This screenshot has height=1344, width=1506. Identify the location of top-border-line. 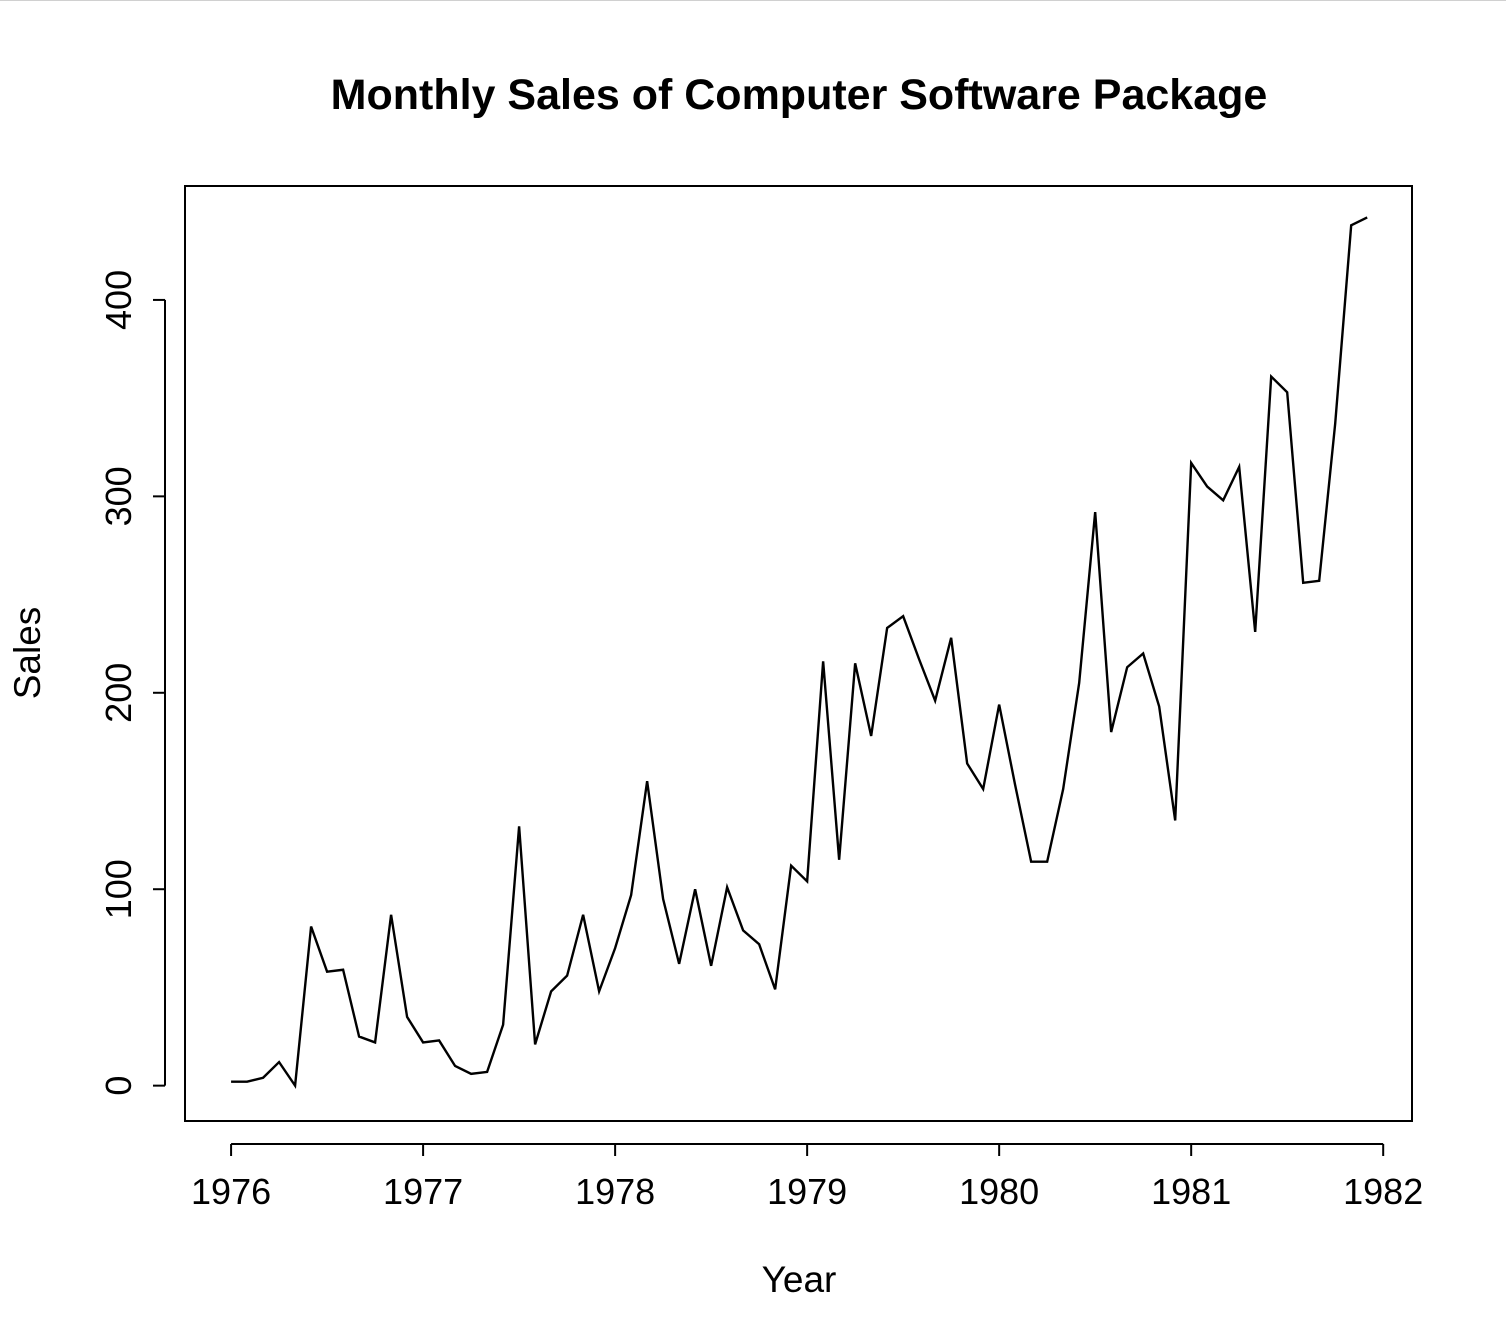
(753, 0).